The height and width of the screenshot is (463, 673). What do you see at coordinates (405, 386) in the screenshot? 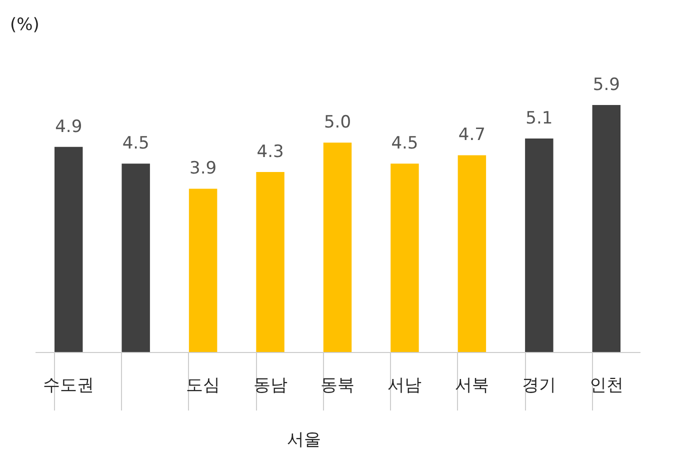
I see `x-tick-label: 서남` at bounding box center [405, 386].